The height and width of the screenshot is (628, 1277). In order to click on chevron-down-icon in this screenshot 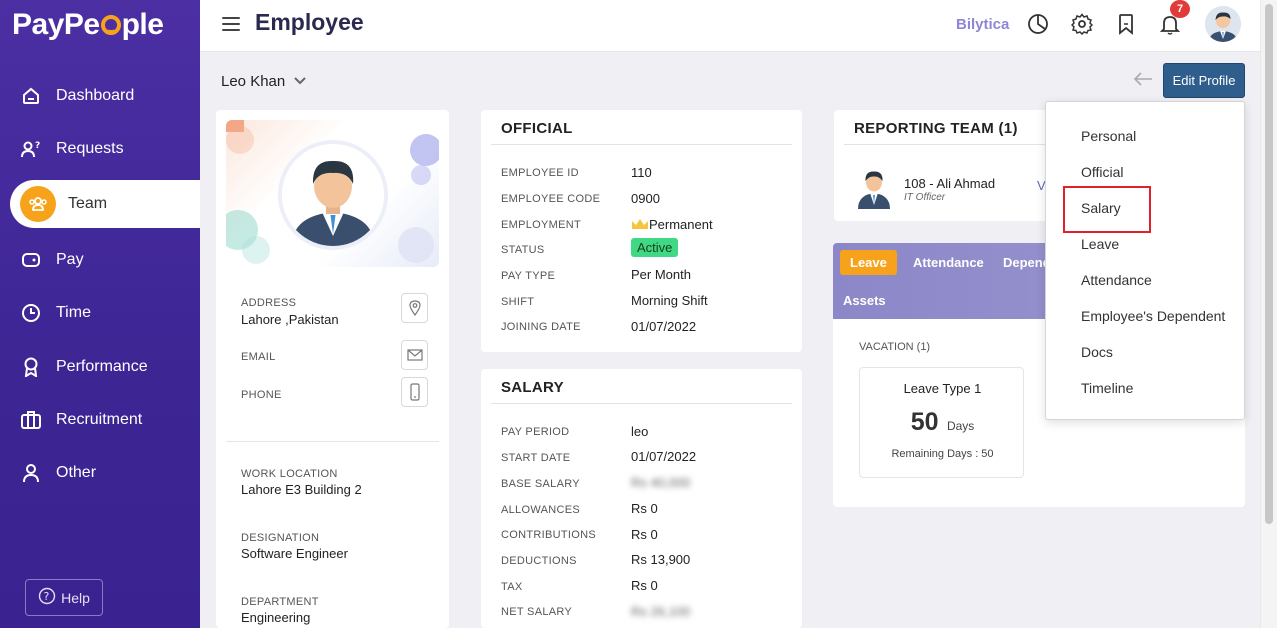, I will do `click(300, 81)`.